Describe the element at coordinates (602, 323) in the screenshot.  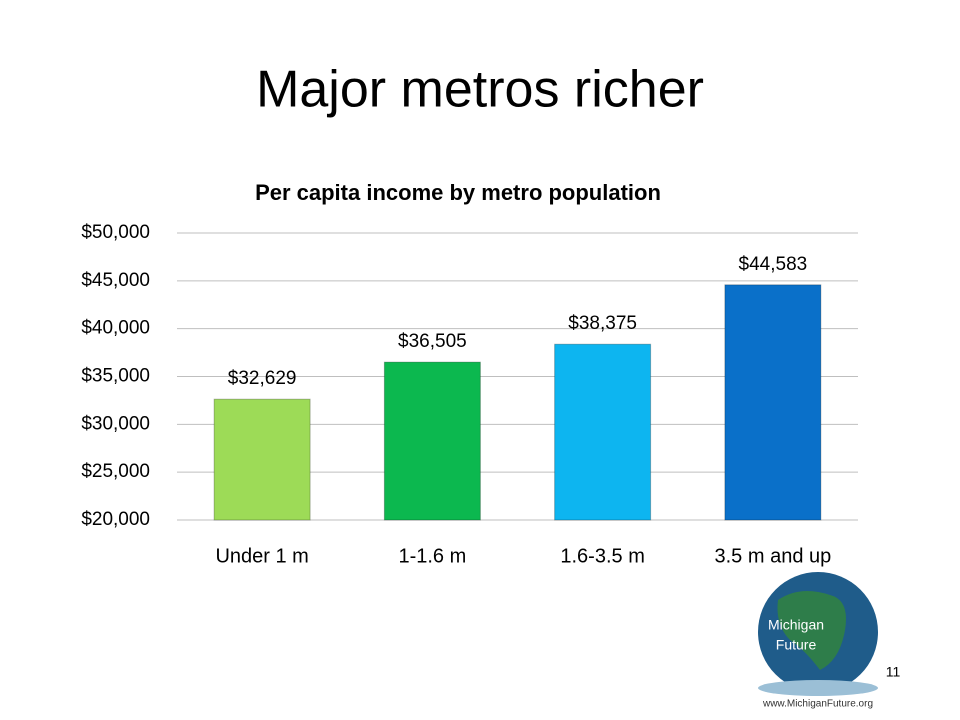
I see `value-label: $38,375` at that location.